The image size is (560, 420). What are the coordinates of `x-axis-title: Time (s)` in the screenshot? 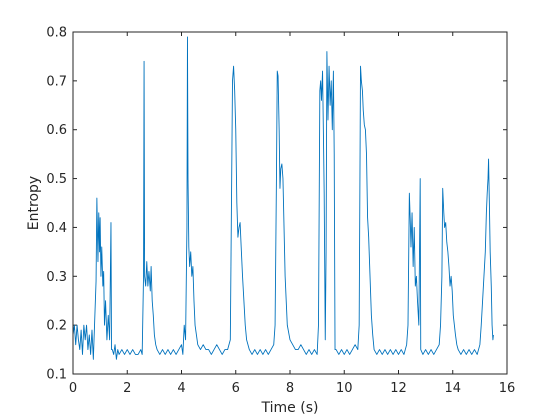 It's located at (290, 408).